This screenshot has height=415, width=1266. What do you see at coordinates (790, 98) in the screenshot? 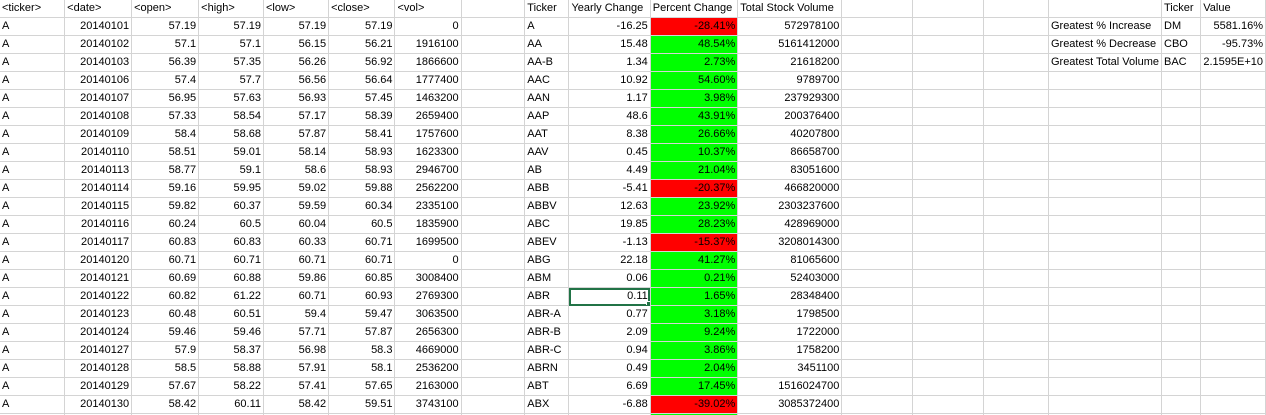
I see `summary-cell: 237929300` at bounding box center [790, 98].